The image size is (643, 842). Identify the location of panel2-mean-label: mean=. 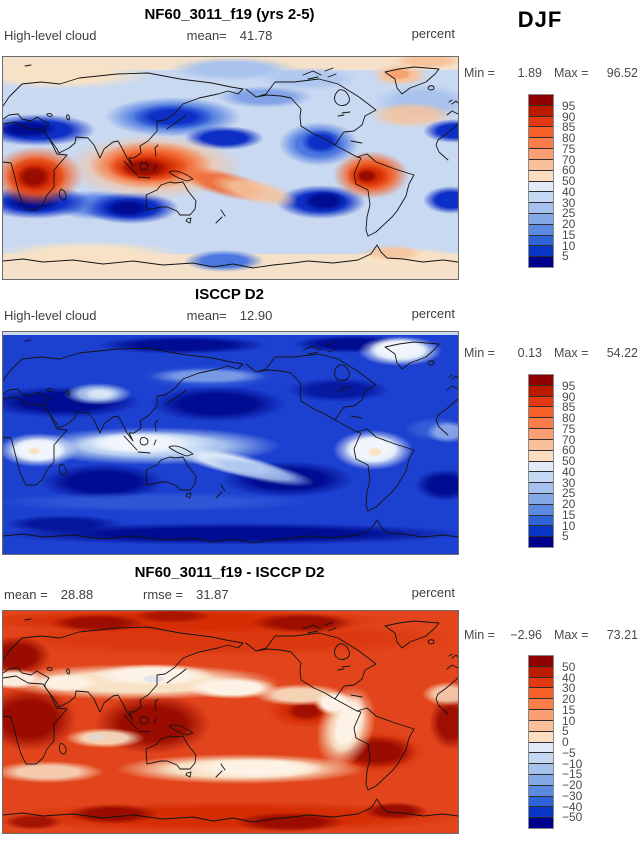
(206, 315).